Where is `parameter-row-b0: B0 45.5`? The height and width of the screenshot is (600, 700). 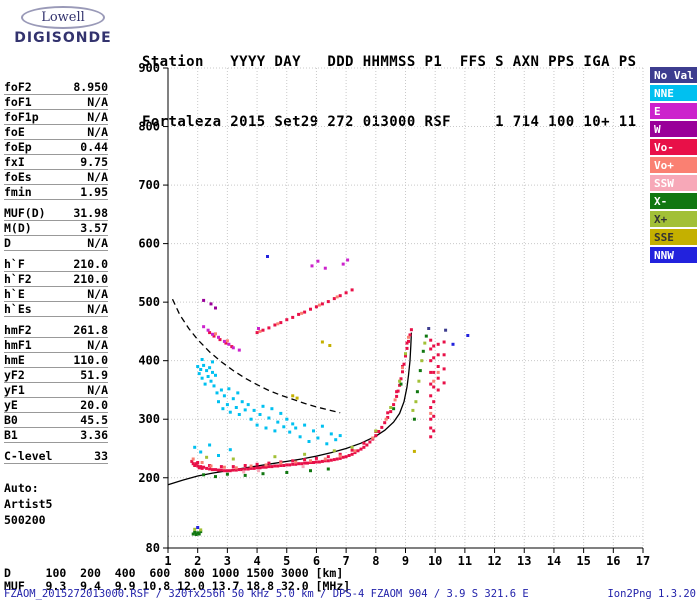
parameter-row-b0: B0 45.5 is located at coordinates (56, 420).